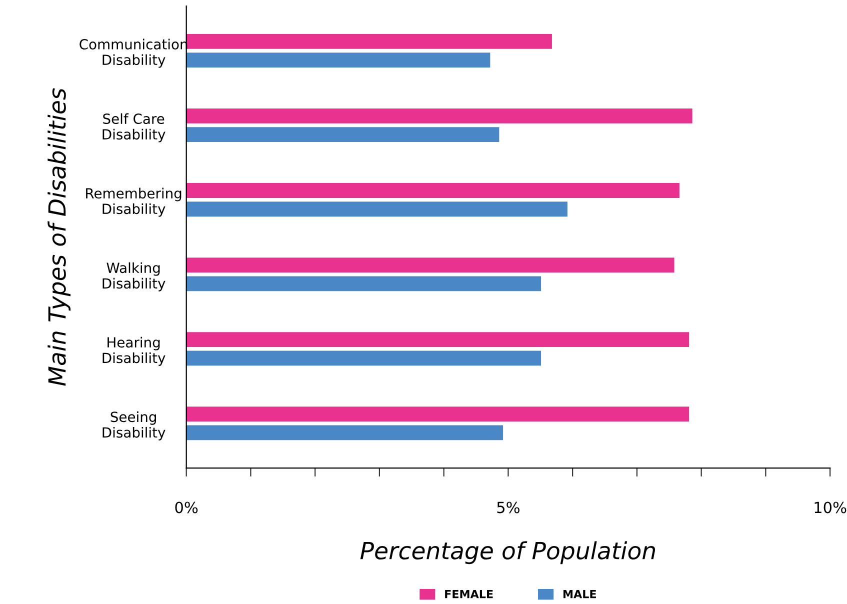  Describe the element at coordinates (186, 508) in the screenshot. I see `x-tick-label: 0%` at that location.